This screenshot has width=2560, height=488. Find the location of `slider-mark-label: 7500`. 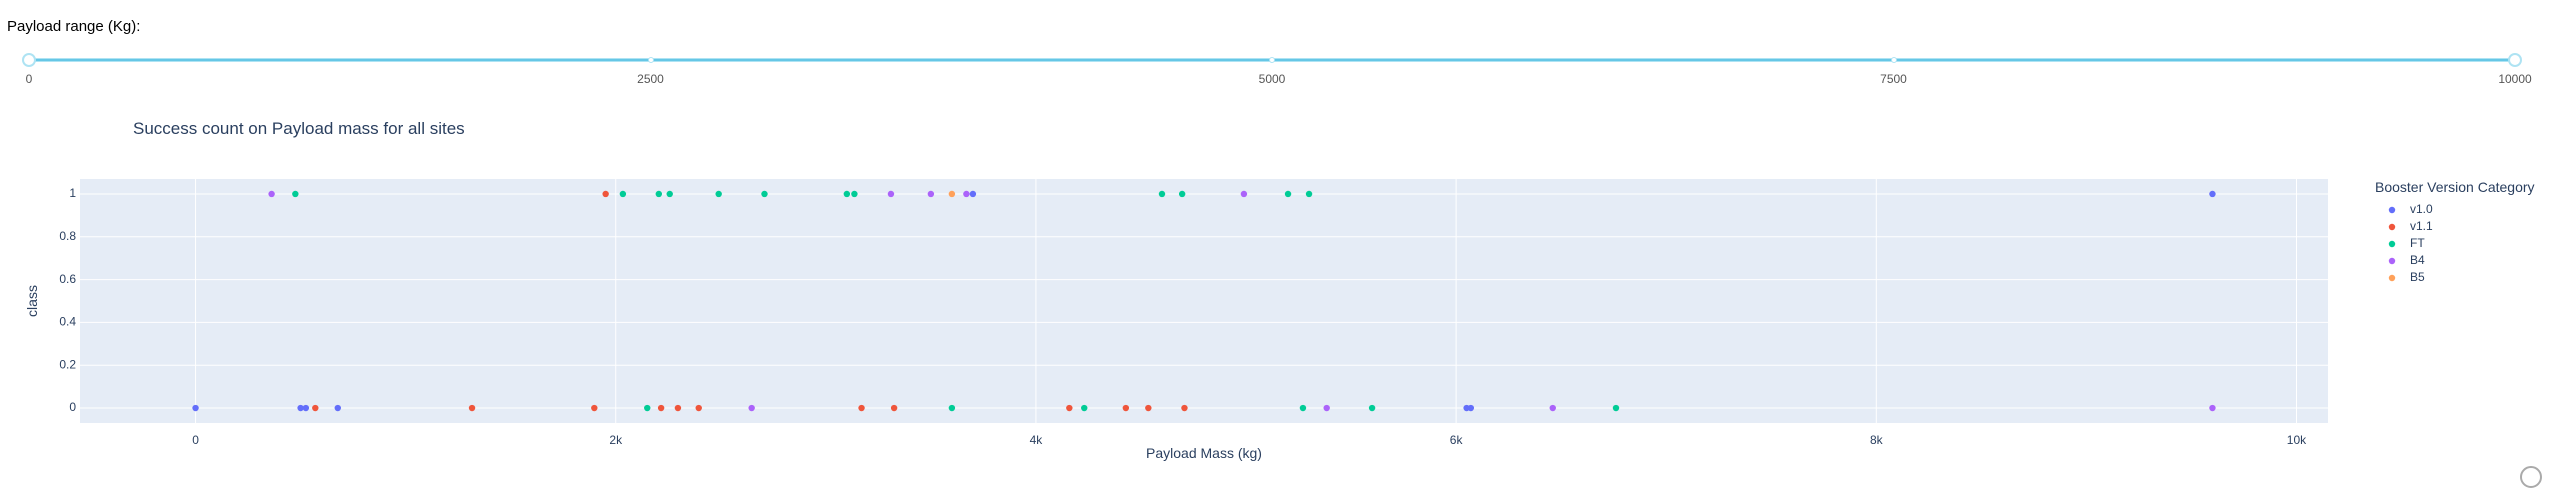

slider-mark-label: 7500 is located at coordinates (1893, 79).